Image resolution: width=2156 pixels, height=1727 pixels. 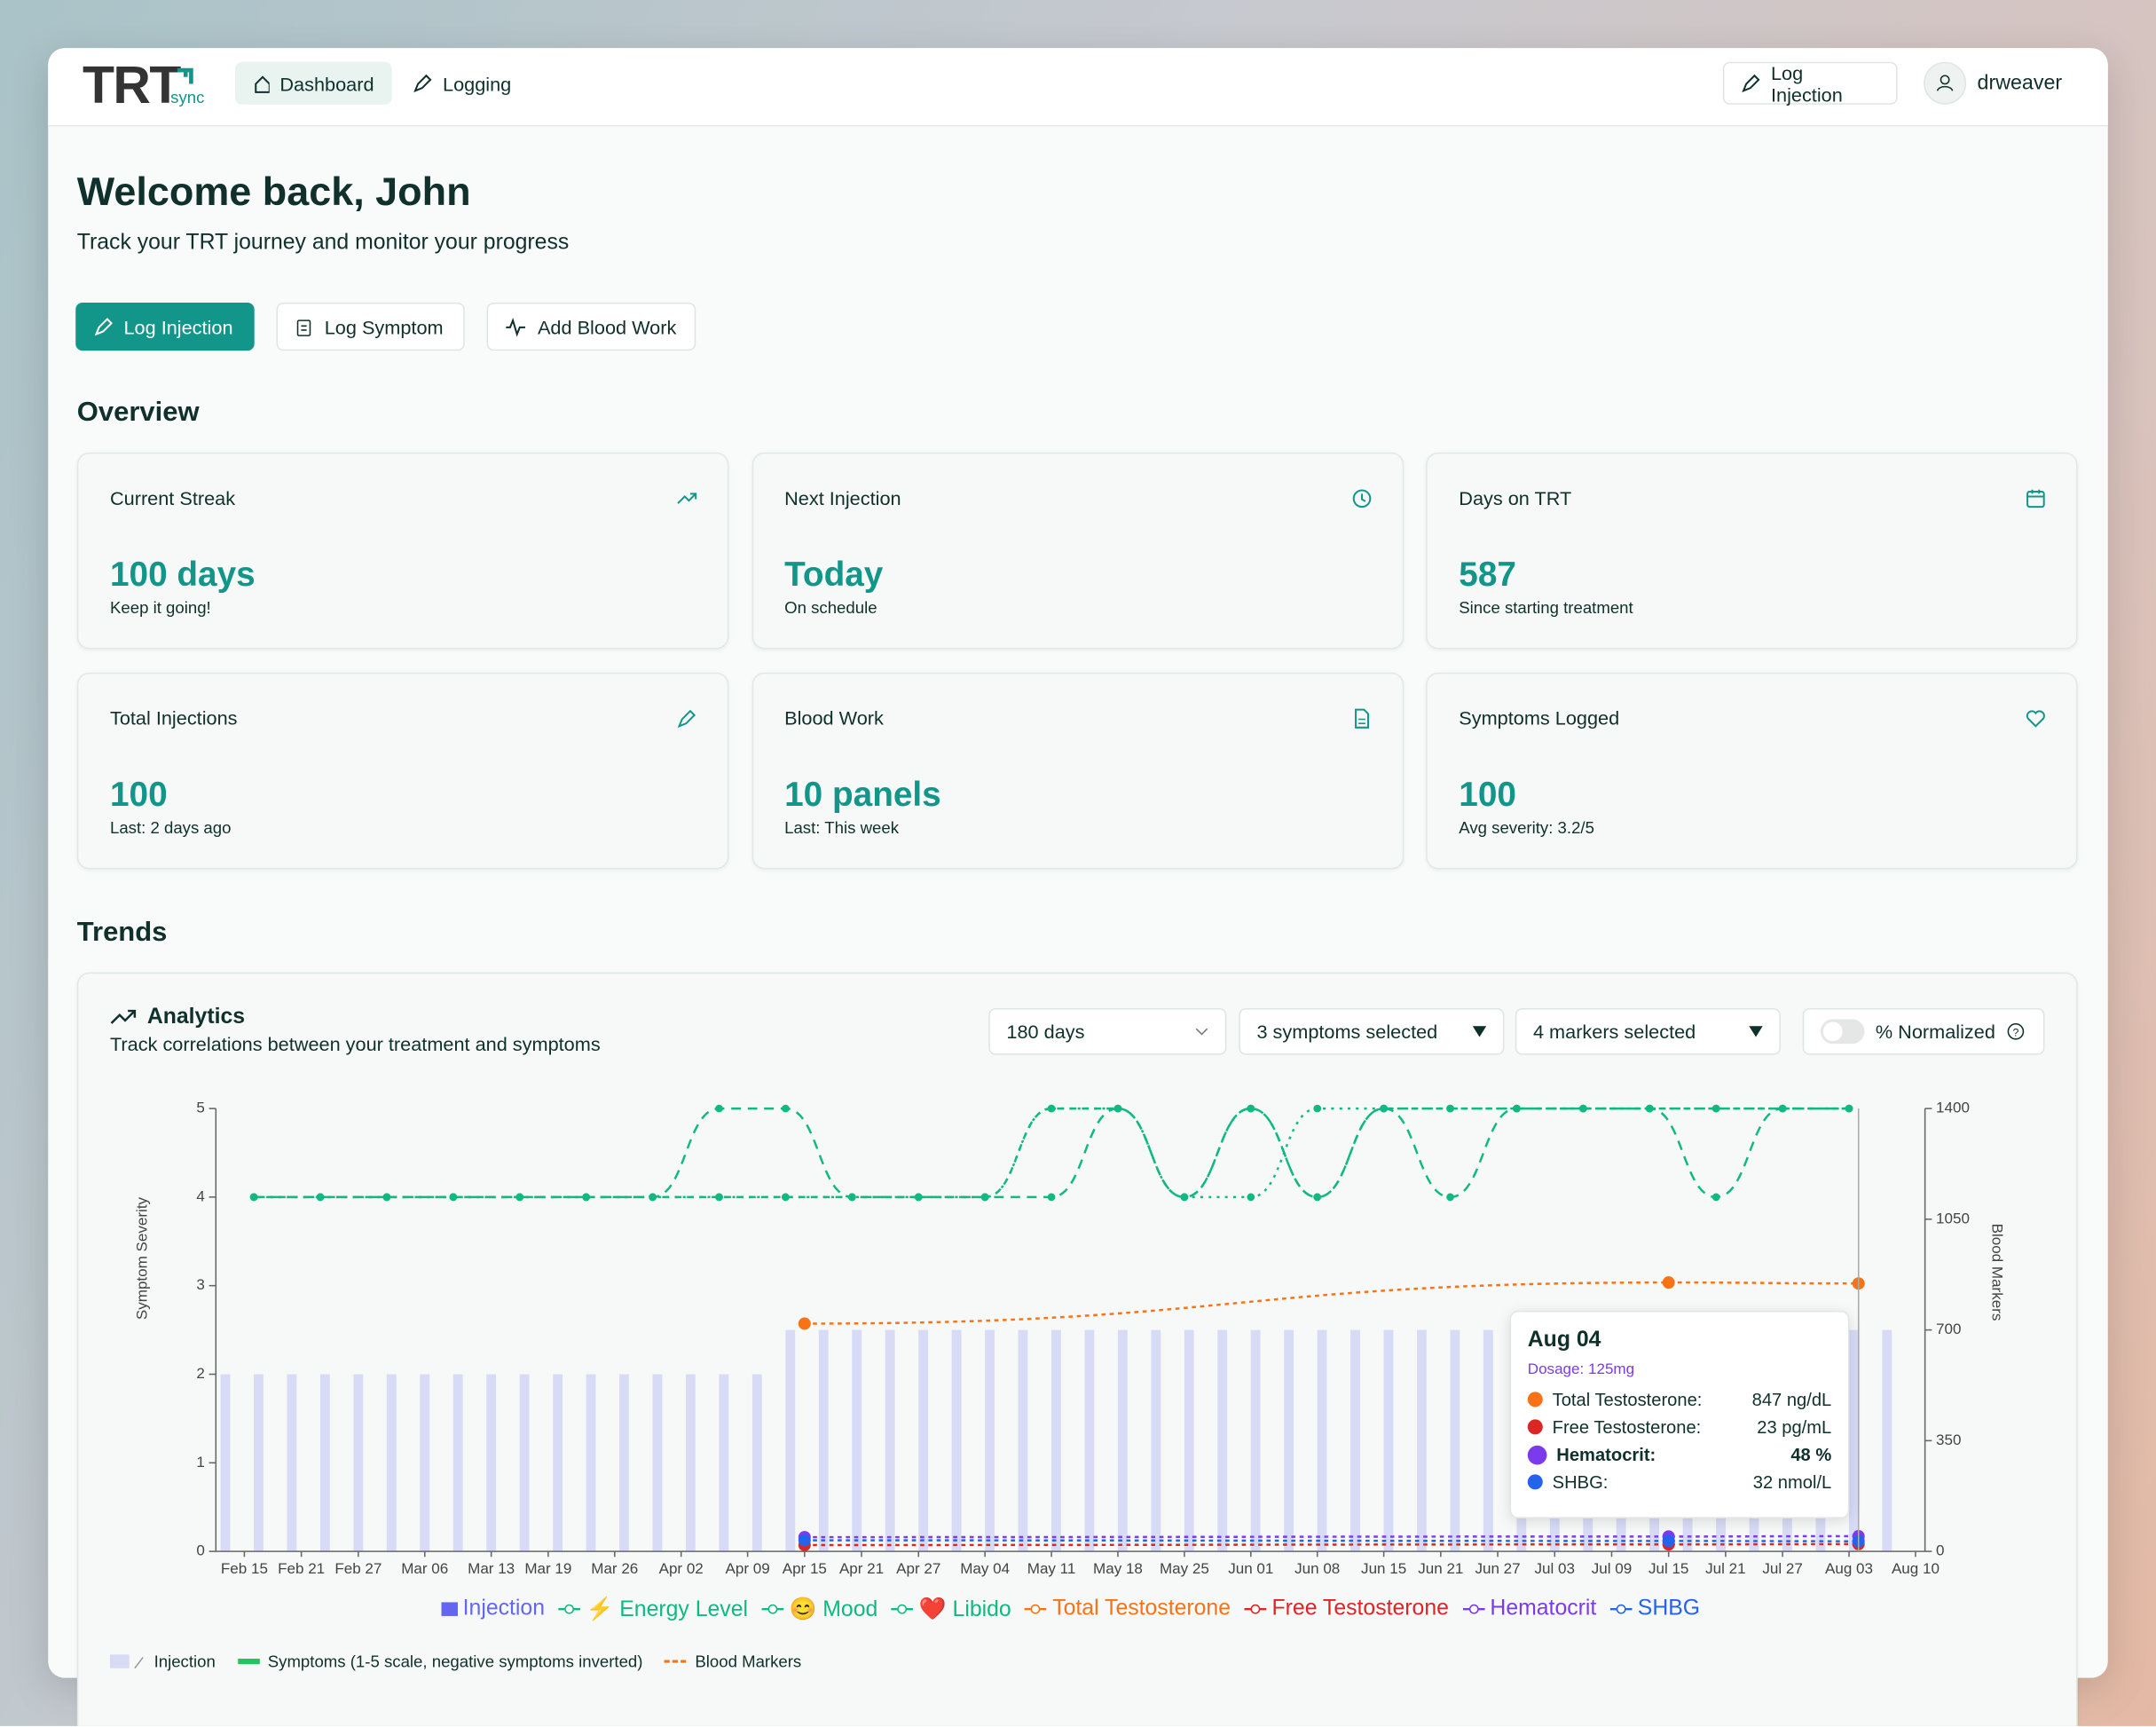 What do you see at coordinates (1606, 1454) in the screenshot?
I see `tooltip-label: Hematocrit:` at bounding box center [1606, 1454].